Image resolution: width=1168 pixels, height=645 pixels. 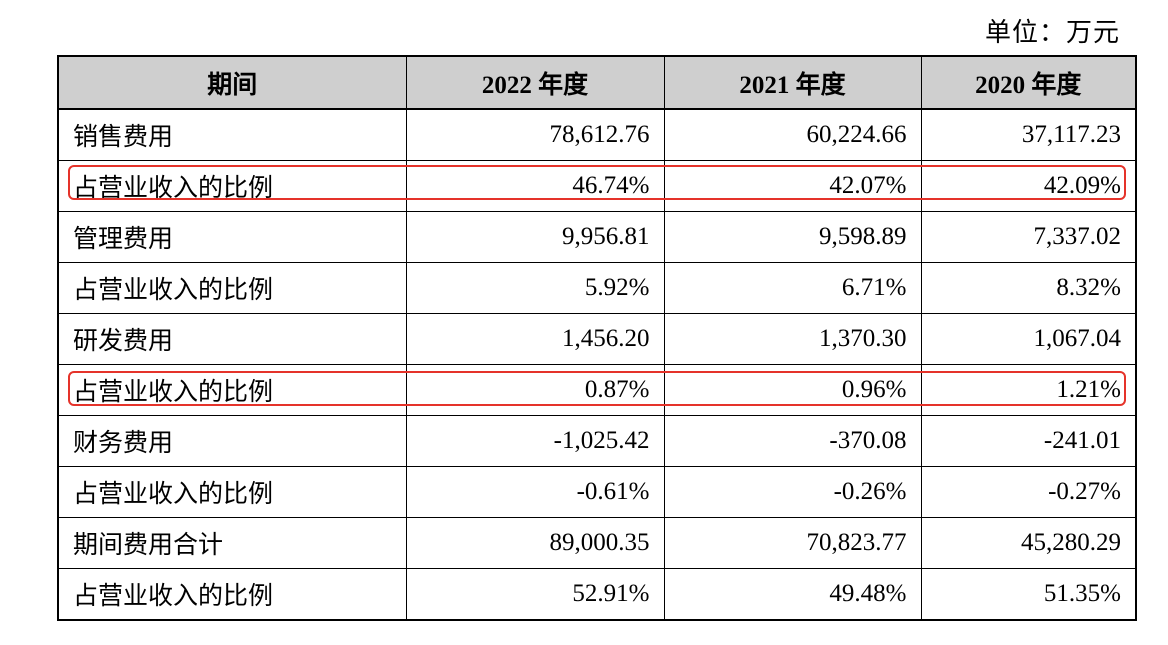 I want to click on row-label: 研发费用, so click(x=232, y=339).